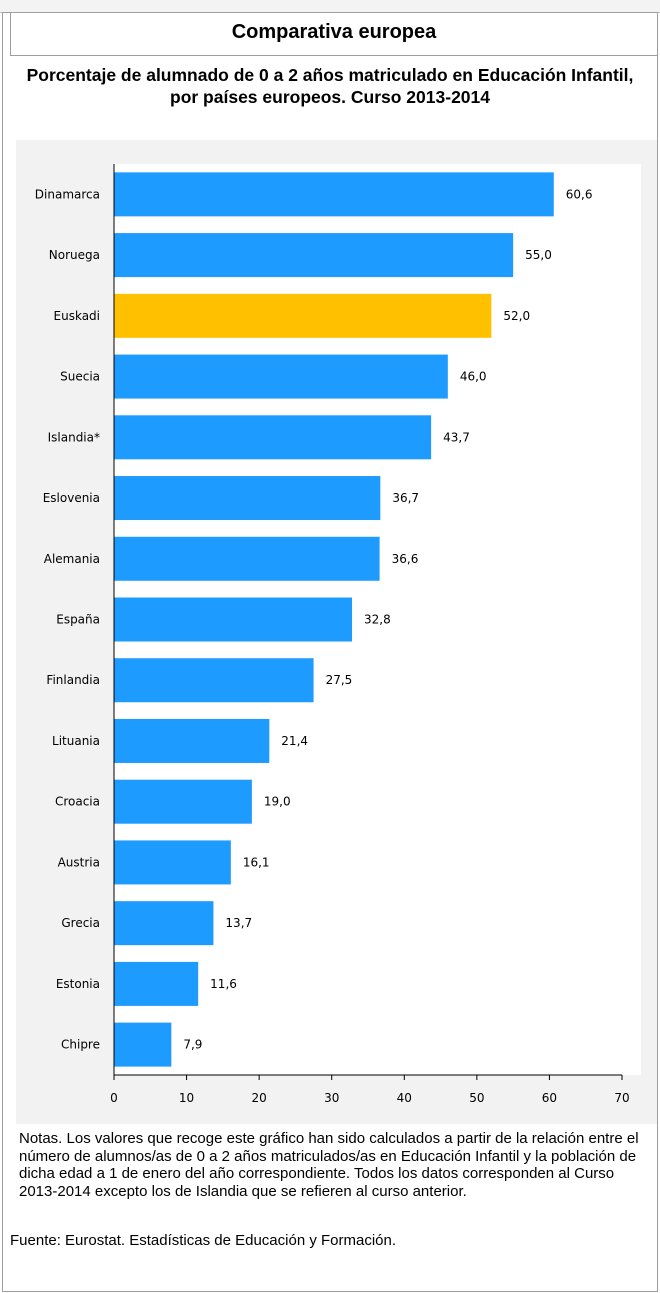  Describe the element at coordinates (77, 802) in the screenshot. I see `category-label-10: Croacia` at that location.